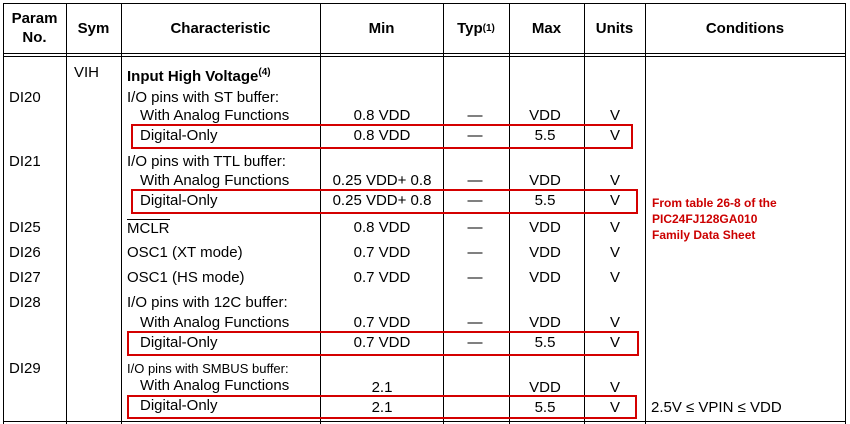 This screenshot has height=424, width=850. What do you see at coordinates (25, 227) in the screenshot?
I see `param-di25: DI25` at bounding box center [25, 227].